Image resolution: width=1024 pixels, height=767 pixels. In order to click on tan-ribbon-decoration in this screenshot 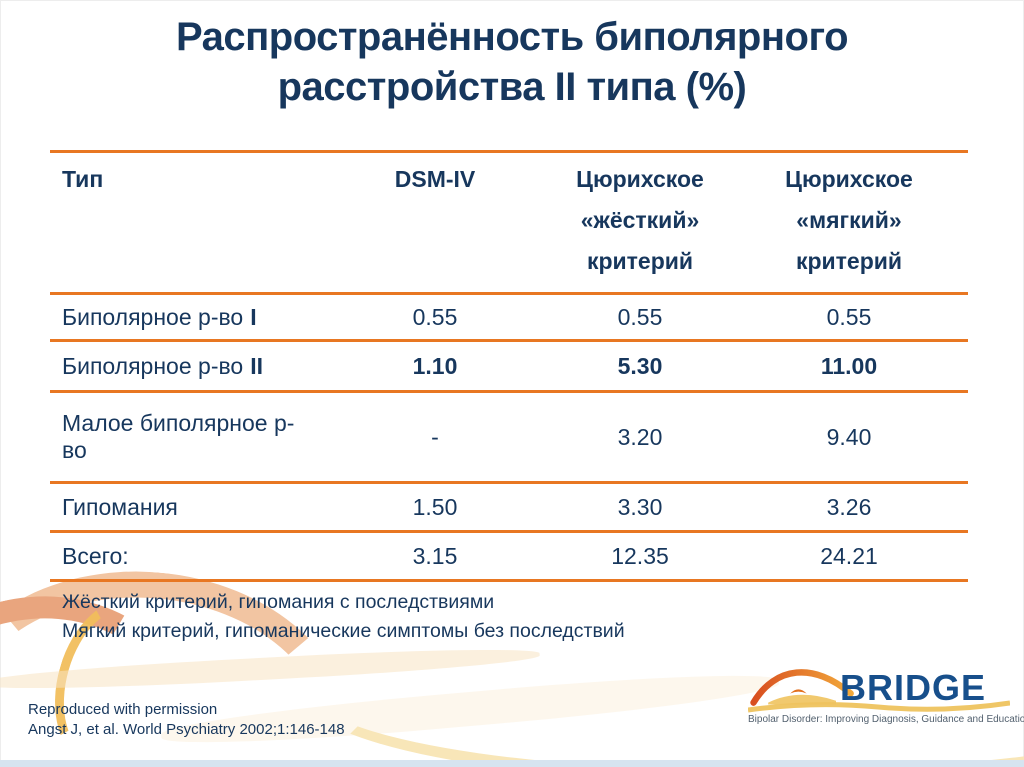, I will do `click(270, 669)`.